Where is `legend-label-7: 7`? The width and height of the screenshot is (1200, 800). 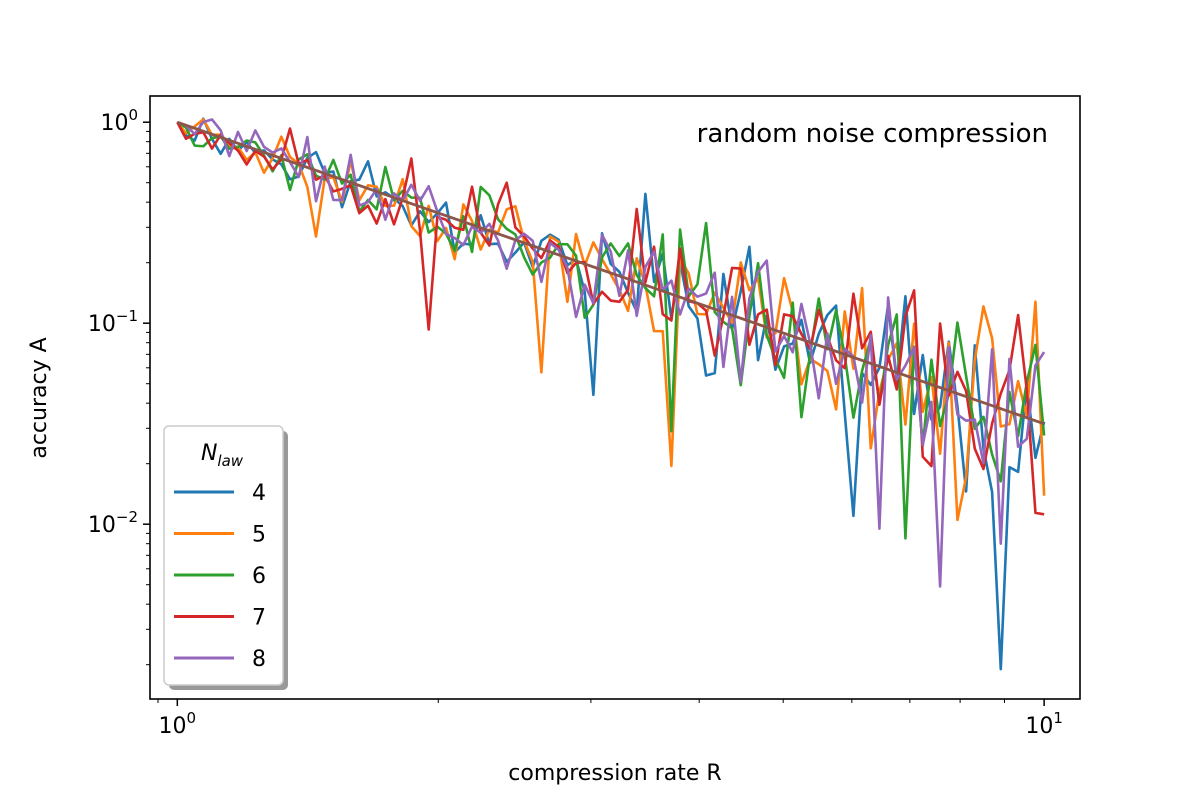 legend-label-7: 7 is located at coordinates (259, 618).